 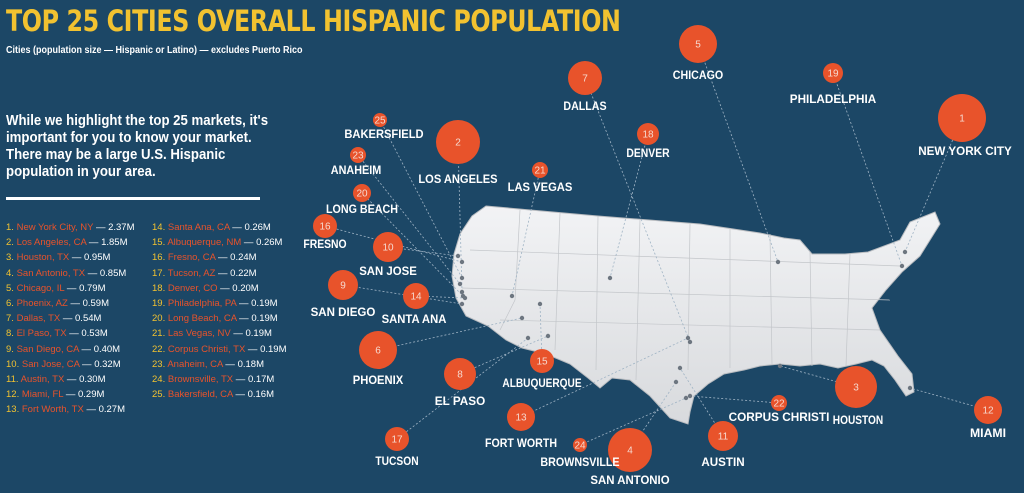 I want to click on marker-rank: 7, so click(x=585, y=79).